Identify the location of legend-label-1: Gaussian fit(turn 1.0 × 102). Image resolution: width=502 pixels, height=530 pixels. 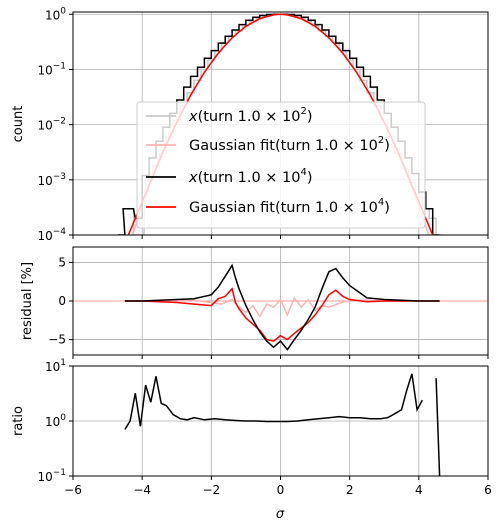
(289, 144).